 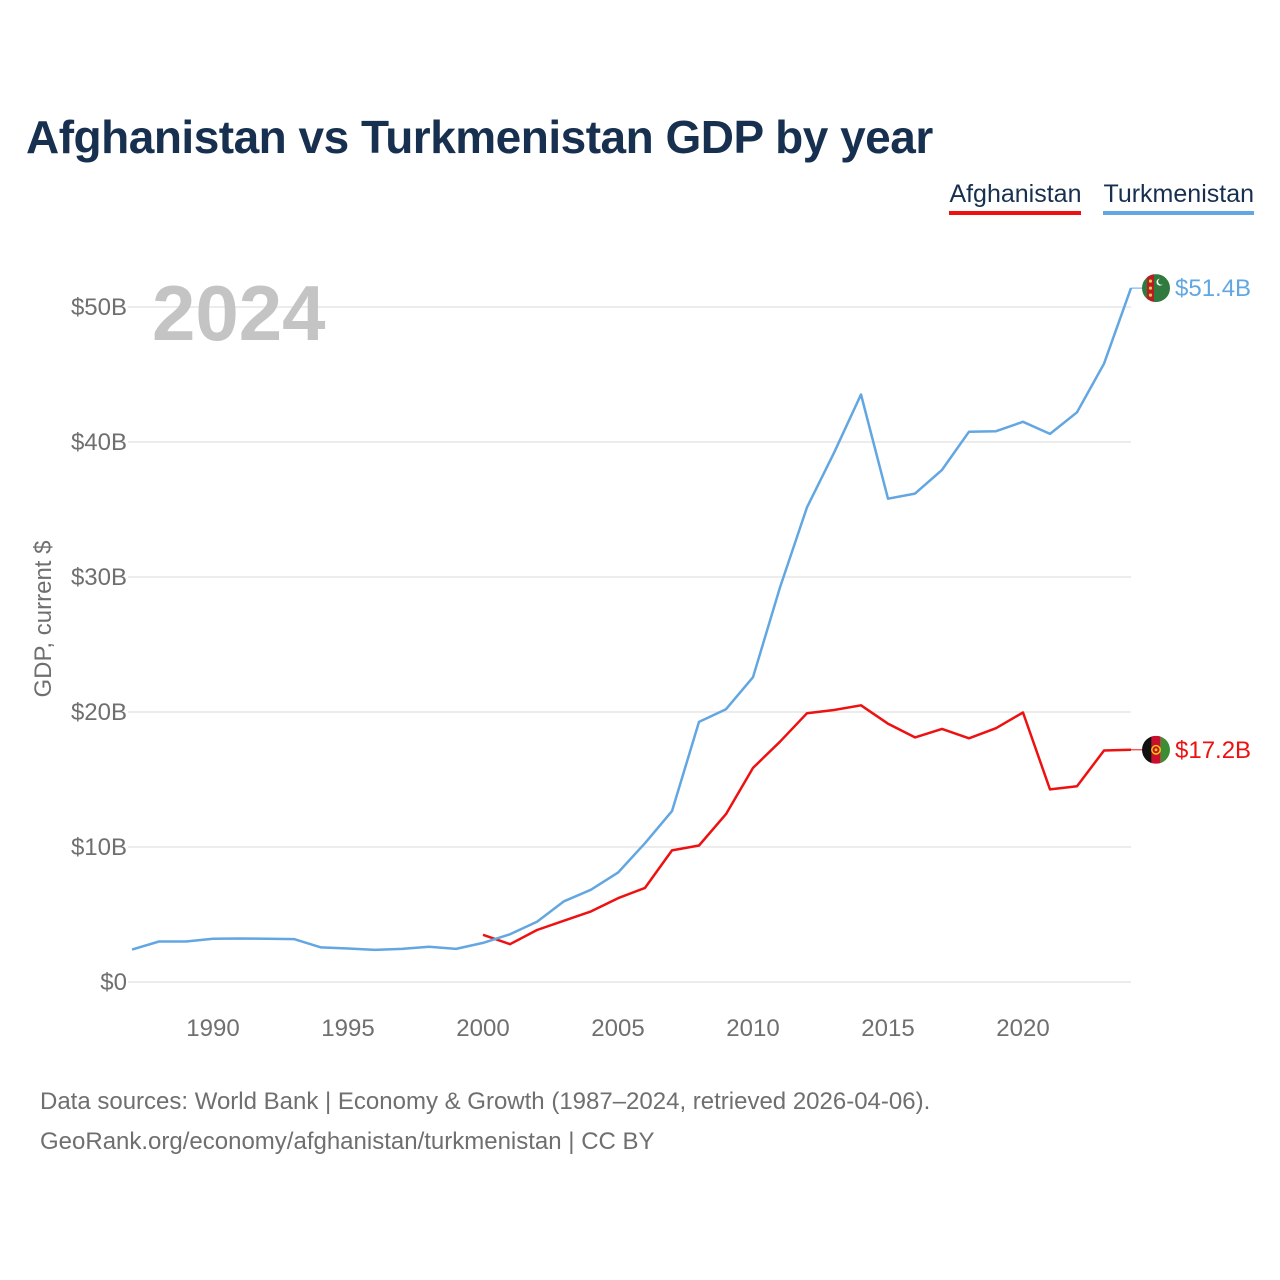 What do you see at coordinates (482, 1028) in the screenshot?
I see `x-tick-label: 2000` at bounding box center [482, 1028].